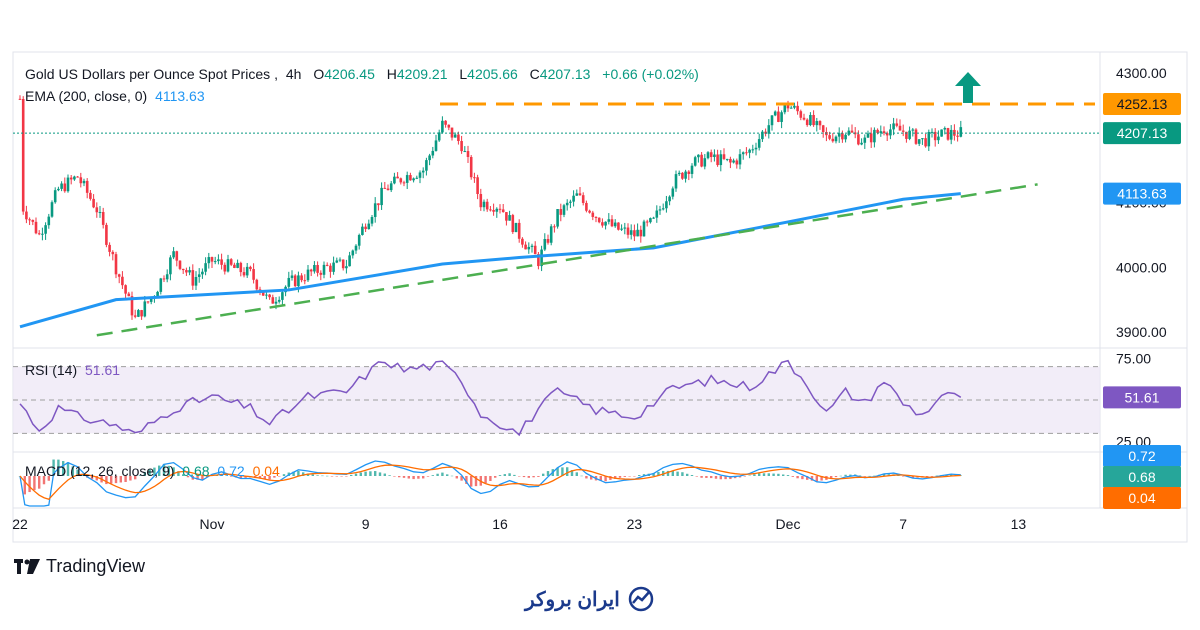  Describe the element at coordinates (650, 74) in the screenshot. I see `change-value: +0.66 (+0.02%)` at that location.